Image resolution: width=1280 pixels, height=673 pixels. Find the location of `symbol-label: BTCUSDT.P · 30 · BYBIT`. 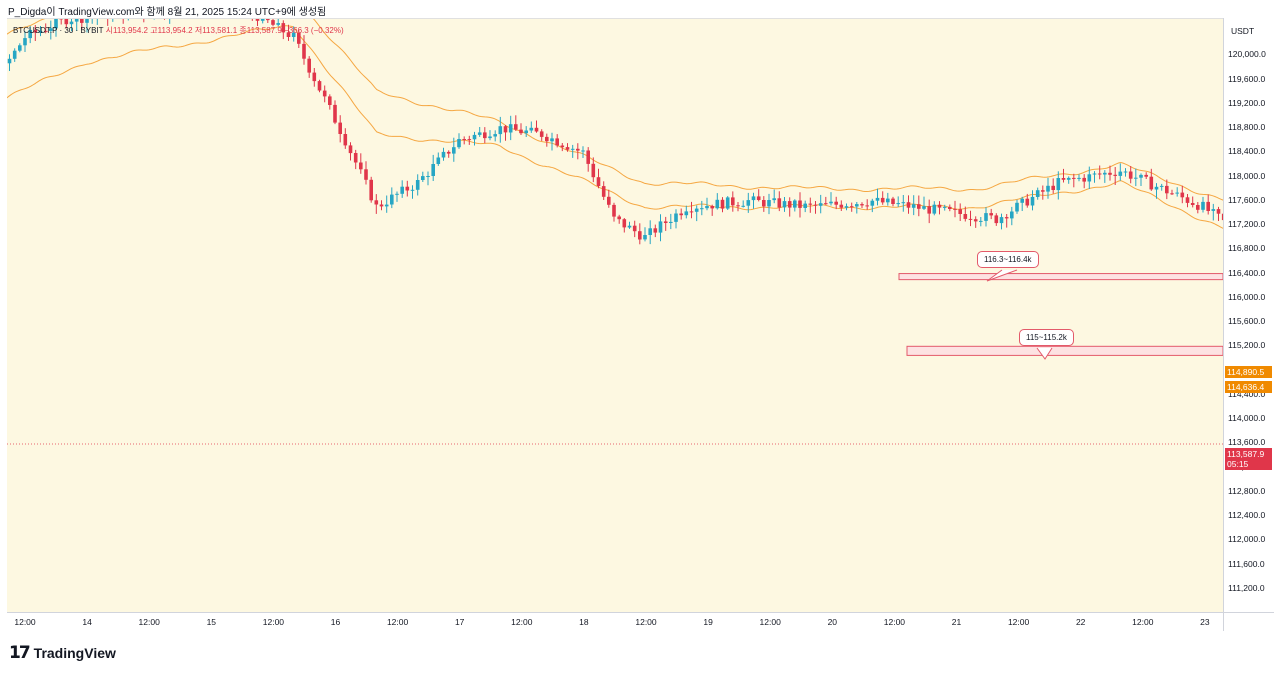

symbol-label: BTCUSDT.P · 30 · BYBIT is located at coordinates (58, 30).